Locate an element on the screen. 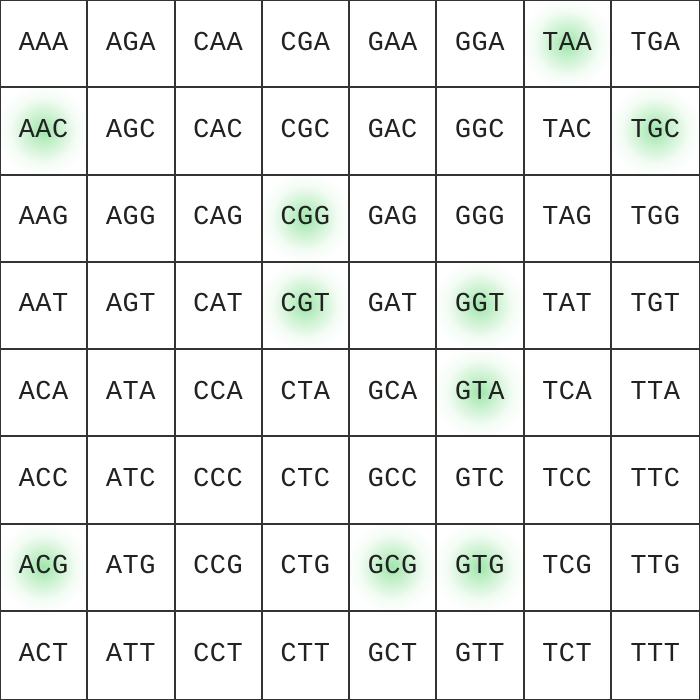 This screenshot has width=700, height=700. codon-cell-tcc: TCC is located at coordinates (568, 481).